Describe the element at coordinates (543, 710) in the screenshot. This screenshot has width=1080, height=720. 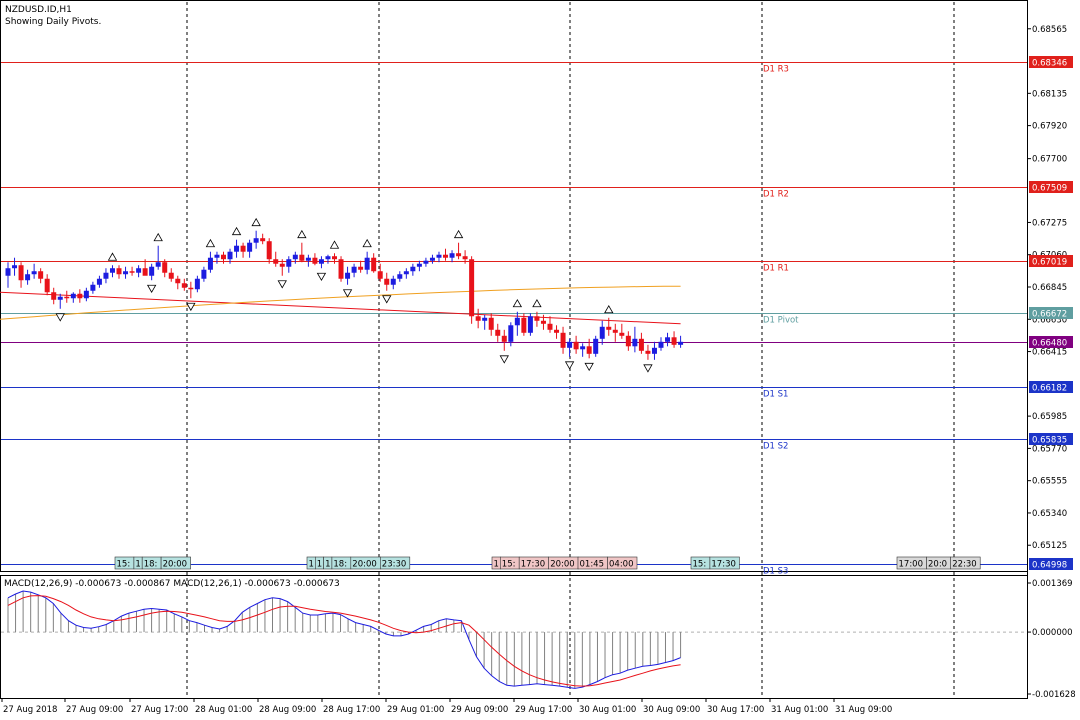
I see `time-tick-label: 29 Aug 17:00` at that location.